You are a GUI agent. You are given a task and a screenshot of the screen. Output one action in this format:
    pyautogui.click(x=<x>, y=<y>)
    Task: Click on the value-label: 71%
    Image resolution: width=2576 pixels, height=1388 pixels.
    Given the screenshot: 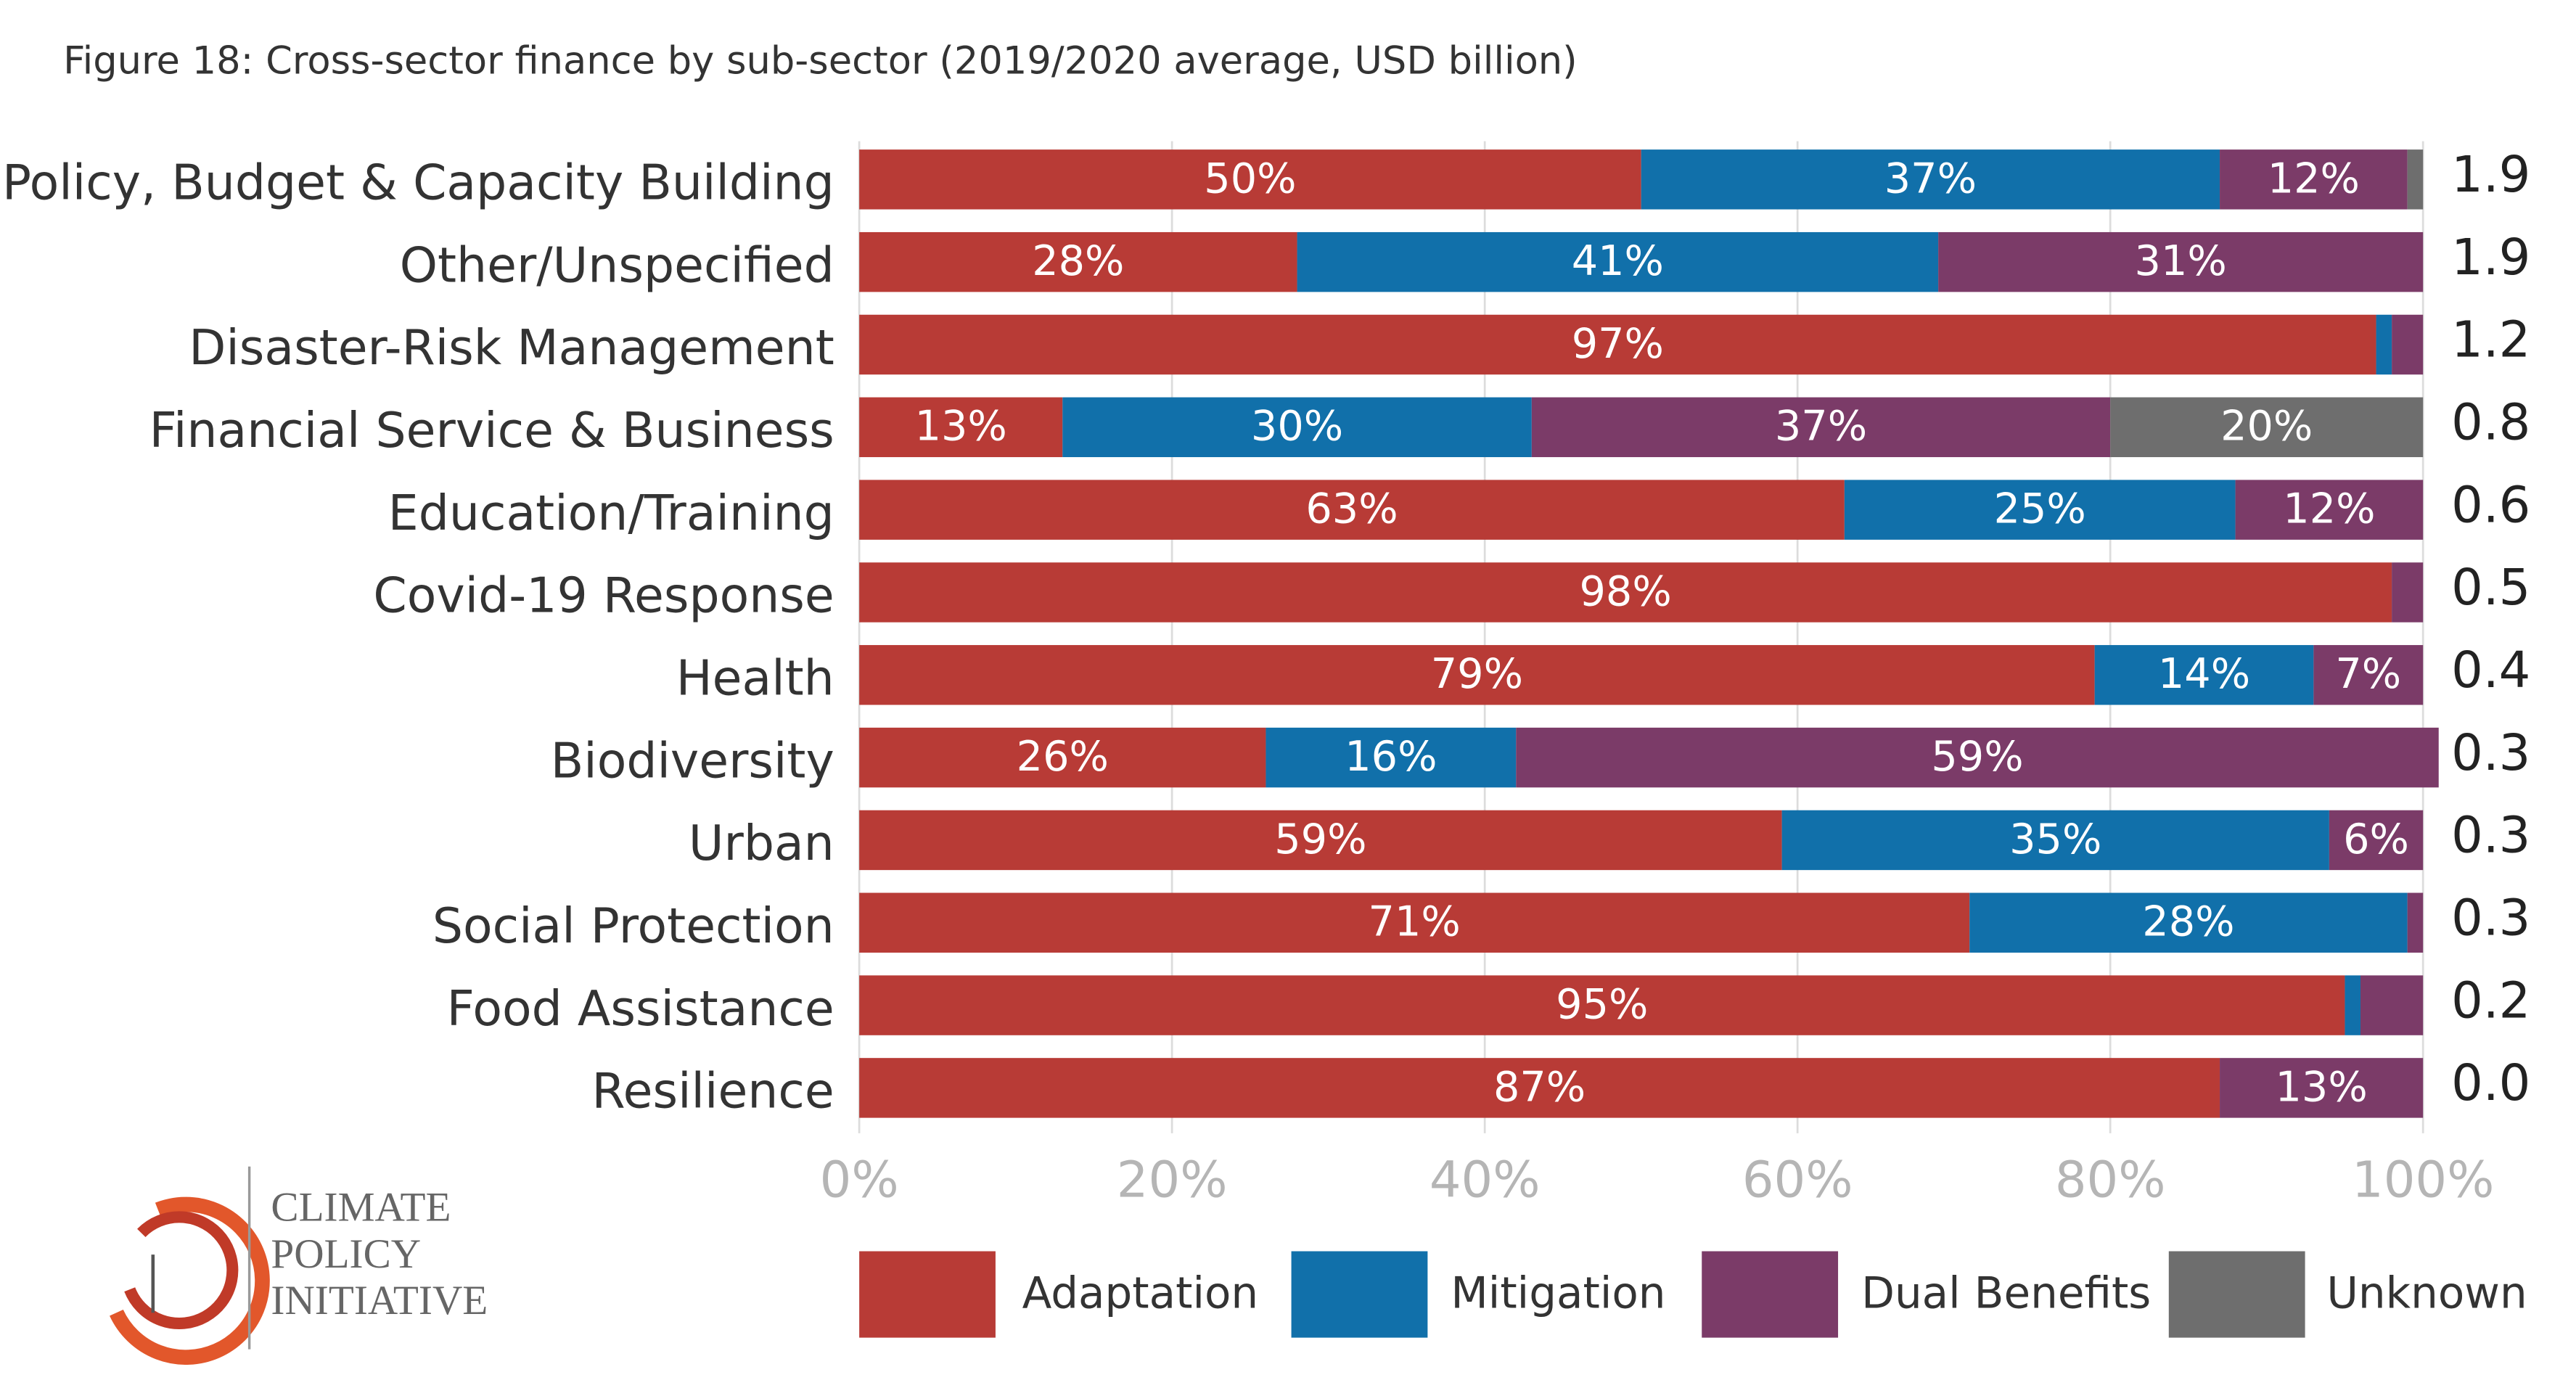 What is the action you would take?
    pyautogui.click(x=1415, y=922)
    